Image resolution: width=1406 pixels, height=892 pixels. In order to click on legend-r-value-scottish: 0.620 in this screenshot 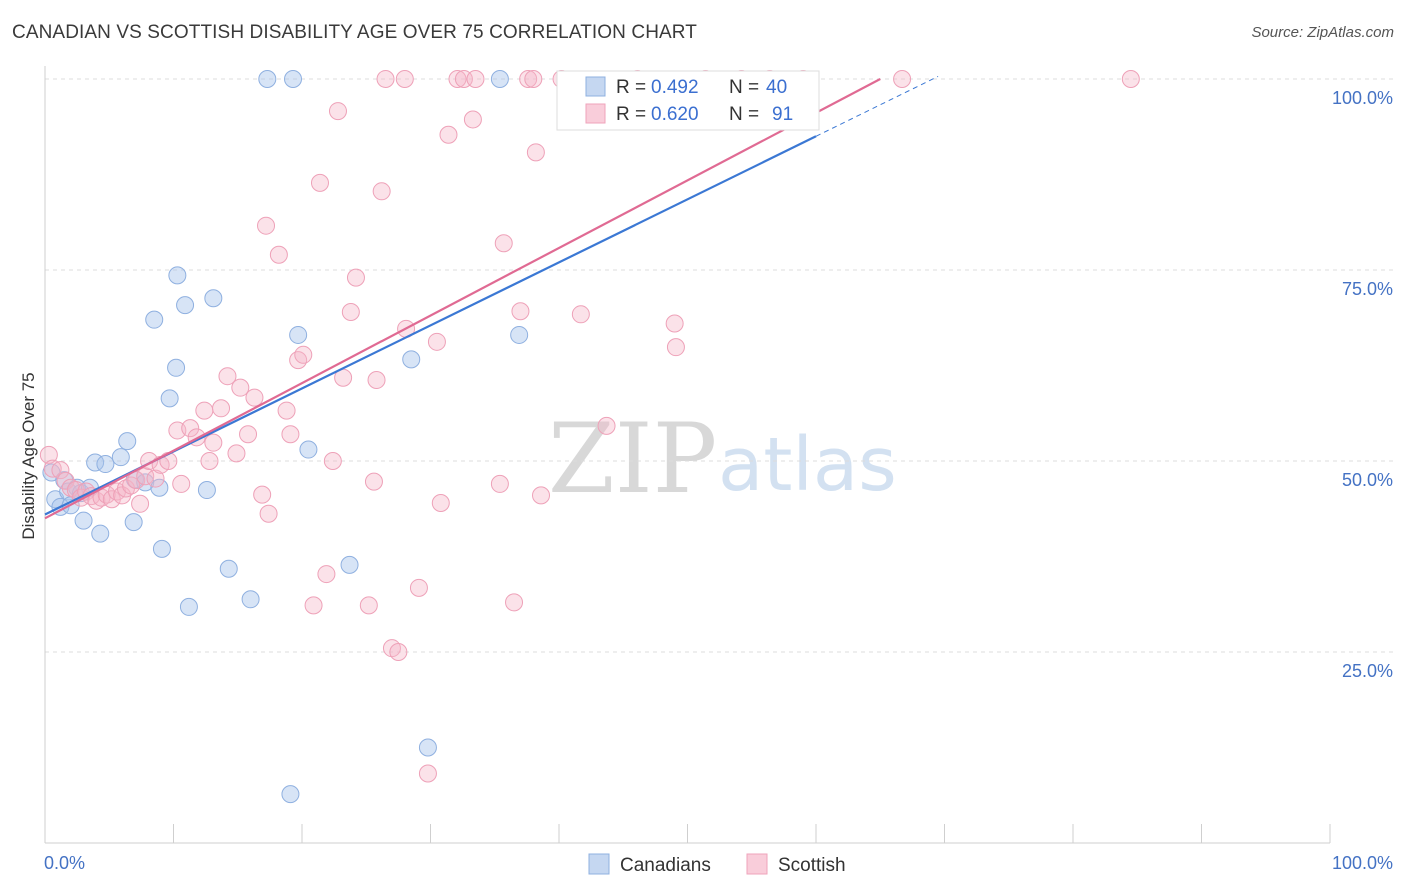, I will do `click(675, 114)`.